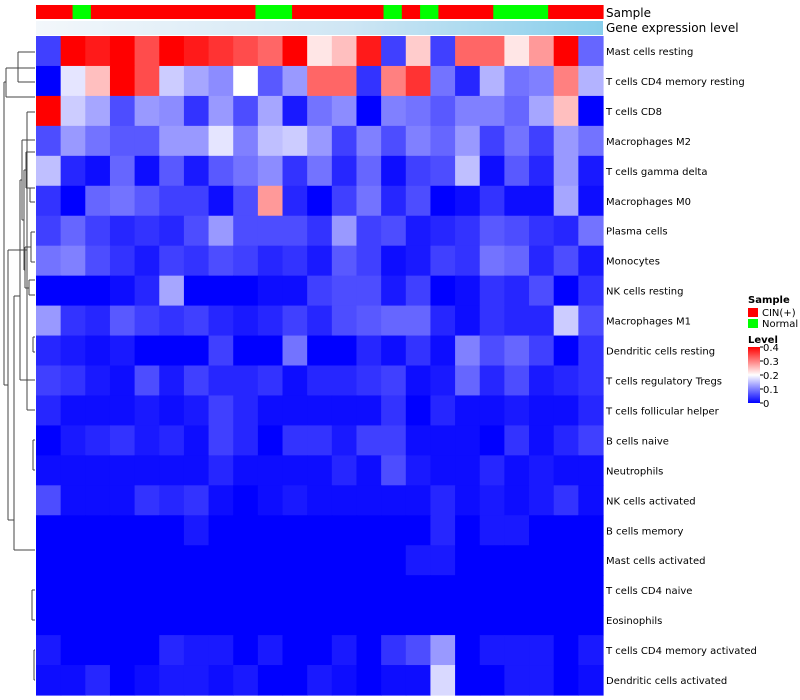 The width and height of the screenshot is (800, 700). I want to click on row-label: Mast cells activated, so click(655, 561).